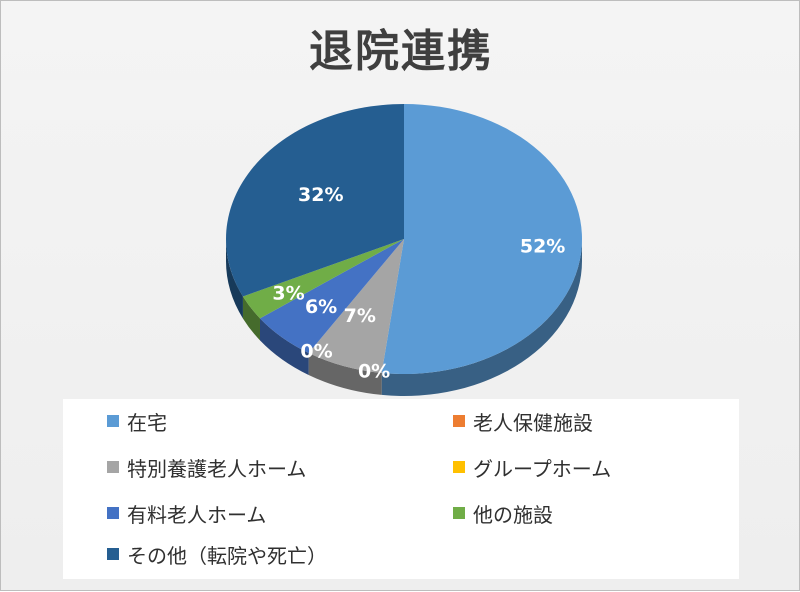 The image size is (800, 592). I want to click on legend-label: 在宅, so click(147, 422).